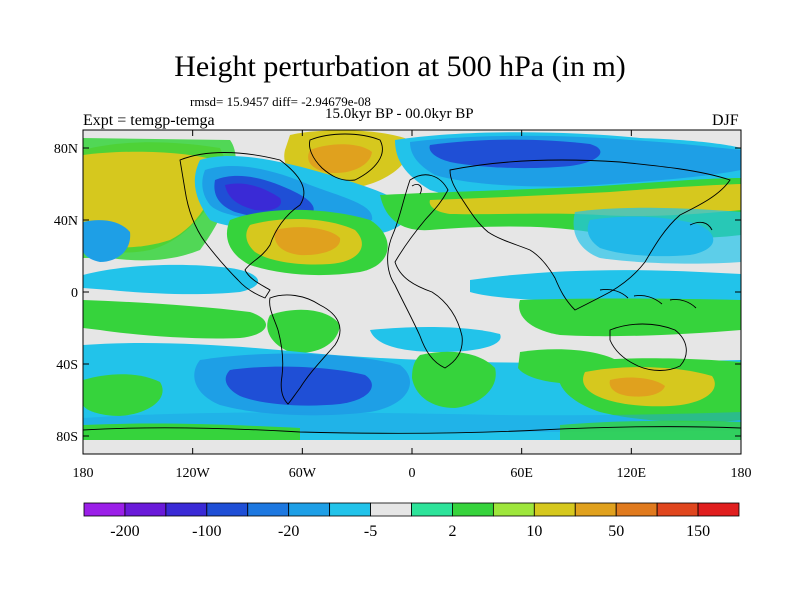  I want to click on experiment-label: Expt = temgp-temga, so click(149, 120).